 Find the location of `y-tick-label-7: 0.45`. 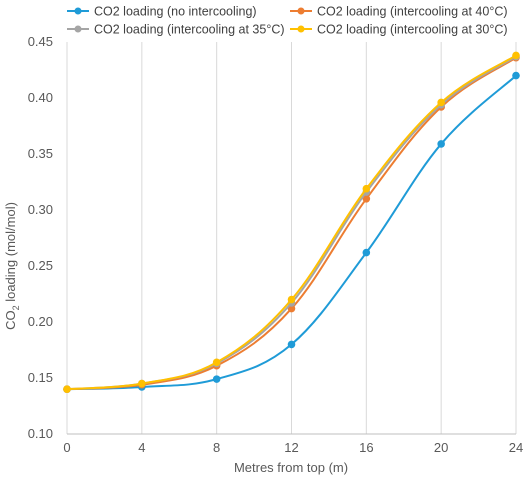

y-tick-label-7: 0.45 is located at coordinates (40, 41).